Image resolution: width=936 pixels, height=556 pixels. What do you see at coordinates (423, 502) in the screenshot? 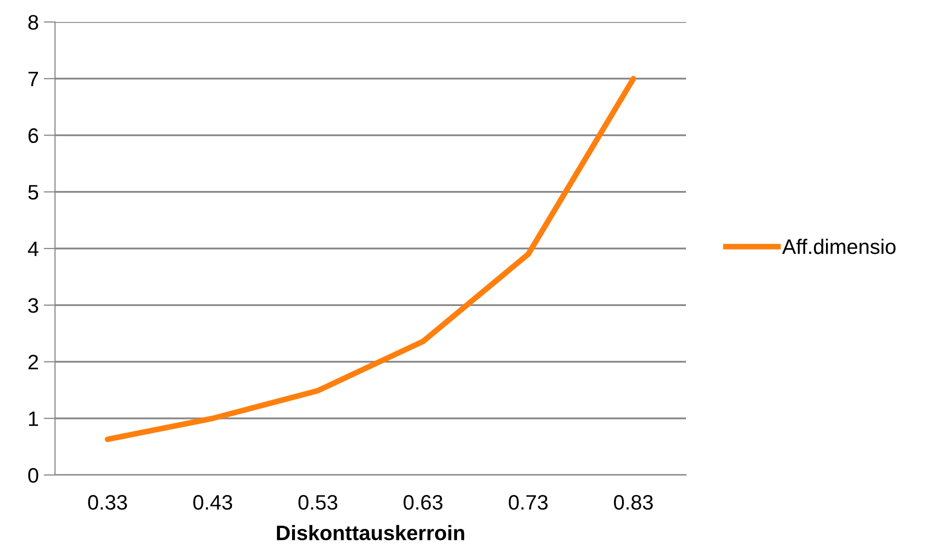
I see `x-tick-label: 0.63` at bounding box center [423, 502].